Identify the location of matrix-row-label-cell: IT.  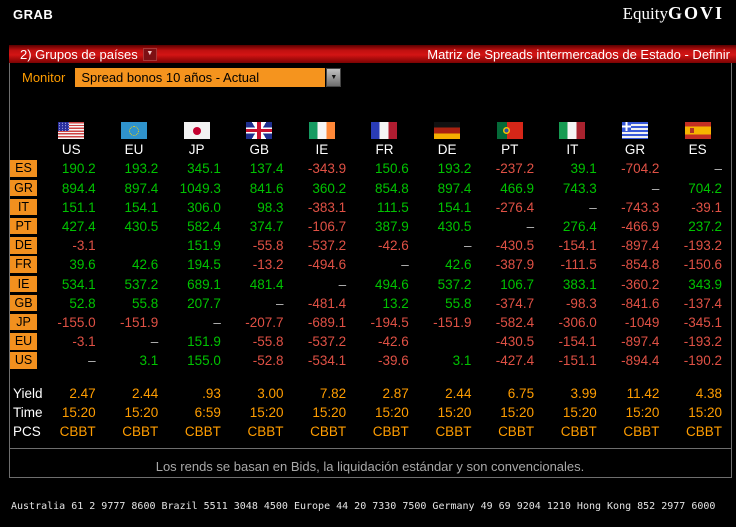
(25, 207).